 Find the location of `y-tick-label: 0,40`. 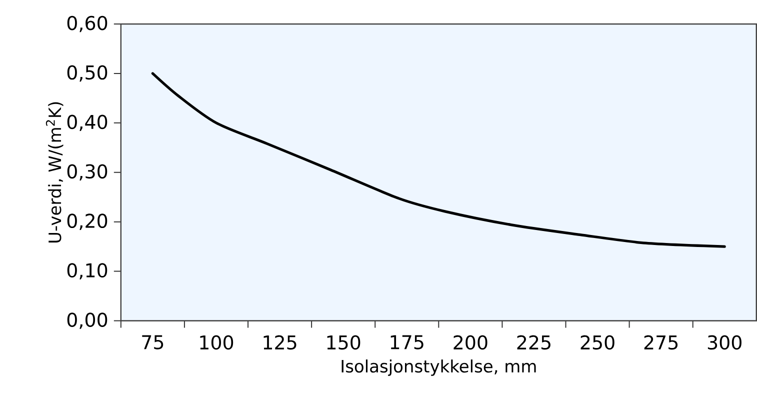

y-tick-label: 0,40 is located at coordinates (87, 123).